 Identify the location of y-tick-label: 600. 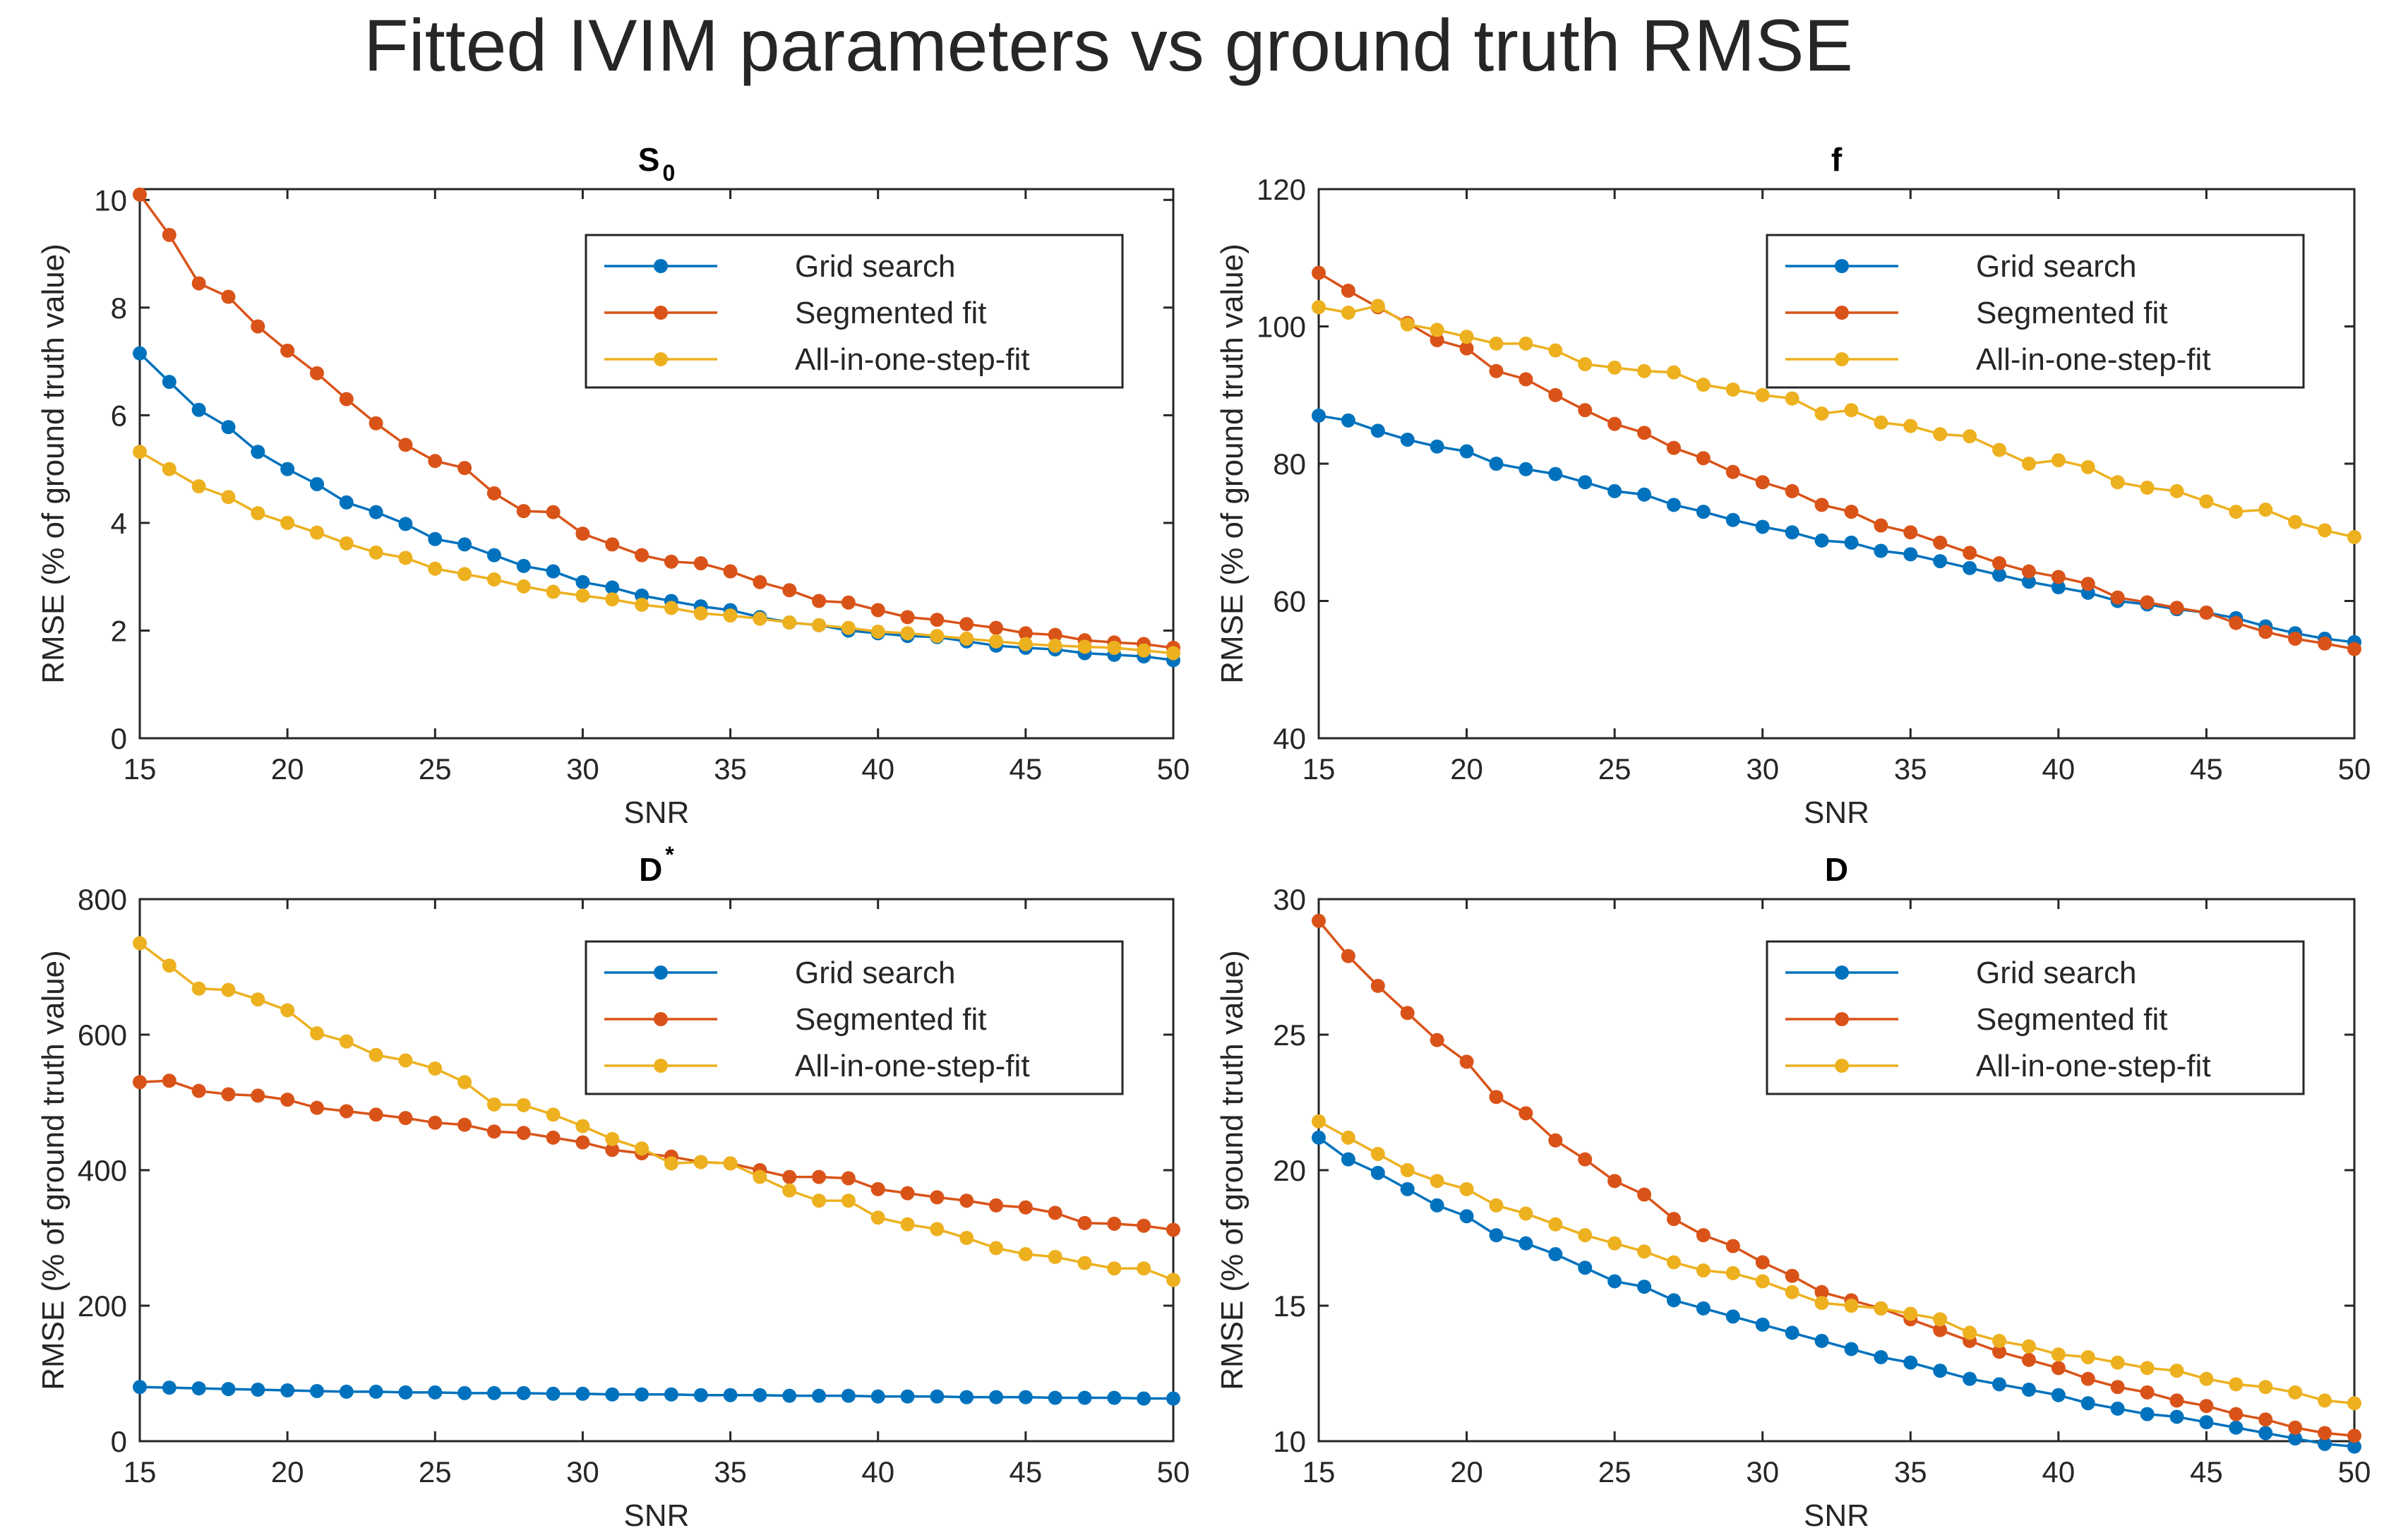
(102, 1035).